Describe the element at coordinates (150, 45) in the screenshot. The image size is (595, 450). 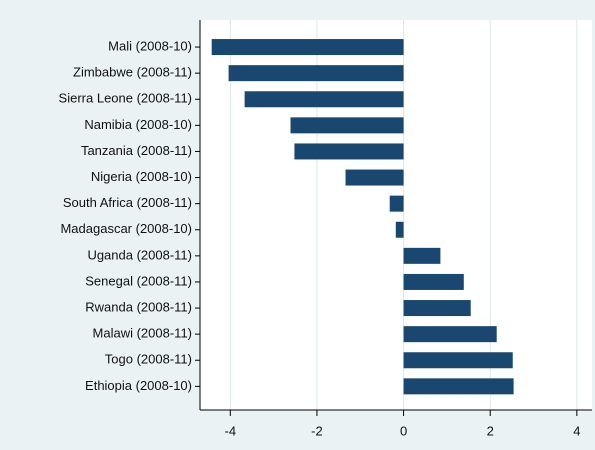
I see `y-tick-label: Mali (2008-10)` at that location.